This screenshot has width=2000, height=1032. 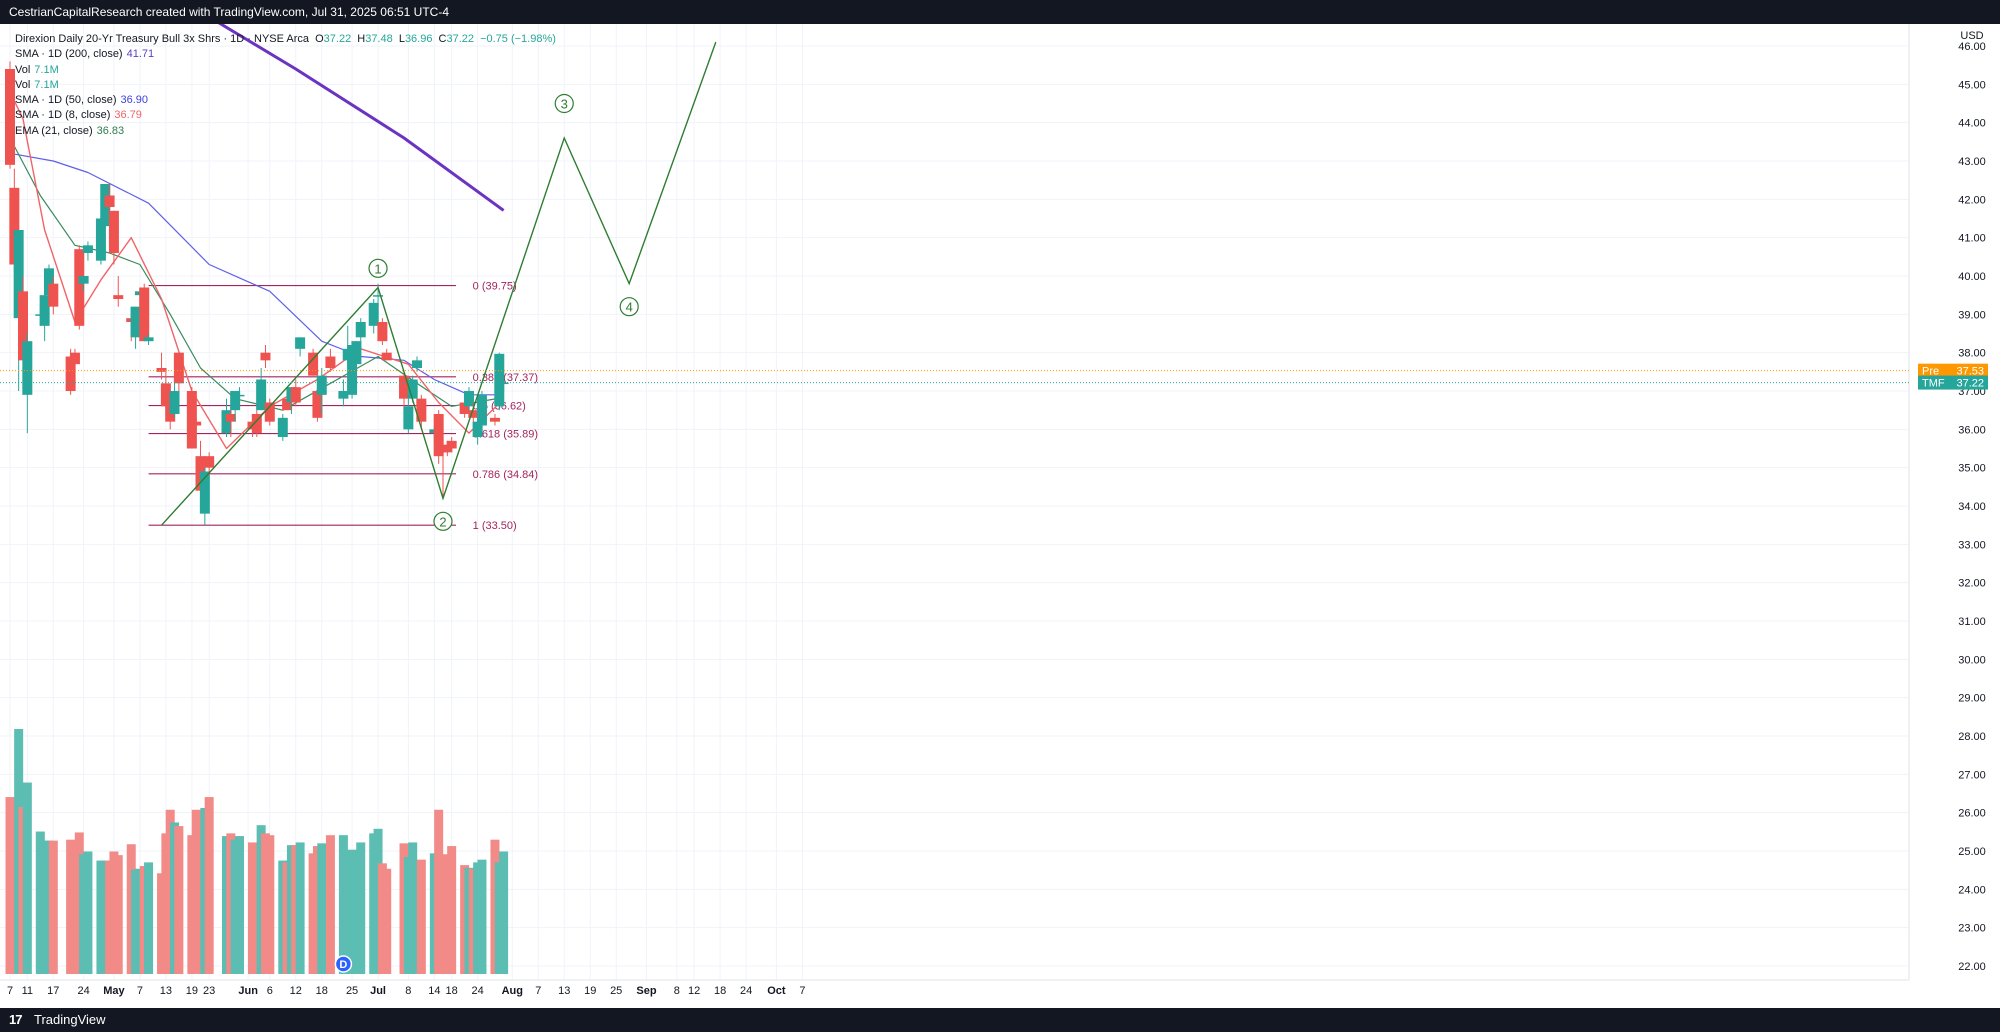 I want to click on fib-level-label: 0.786 (34.84), so click(x=505, y=475).